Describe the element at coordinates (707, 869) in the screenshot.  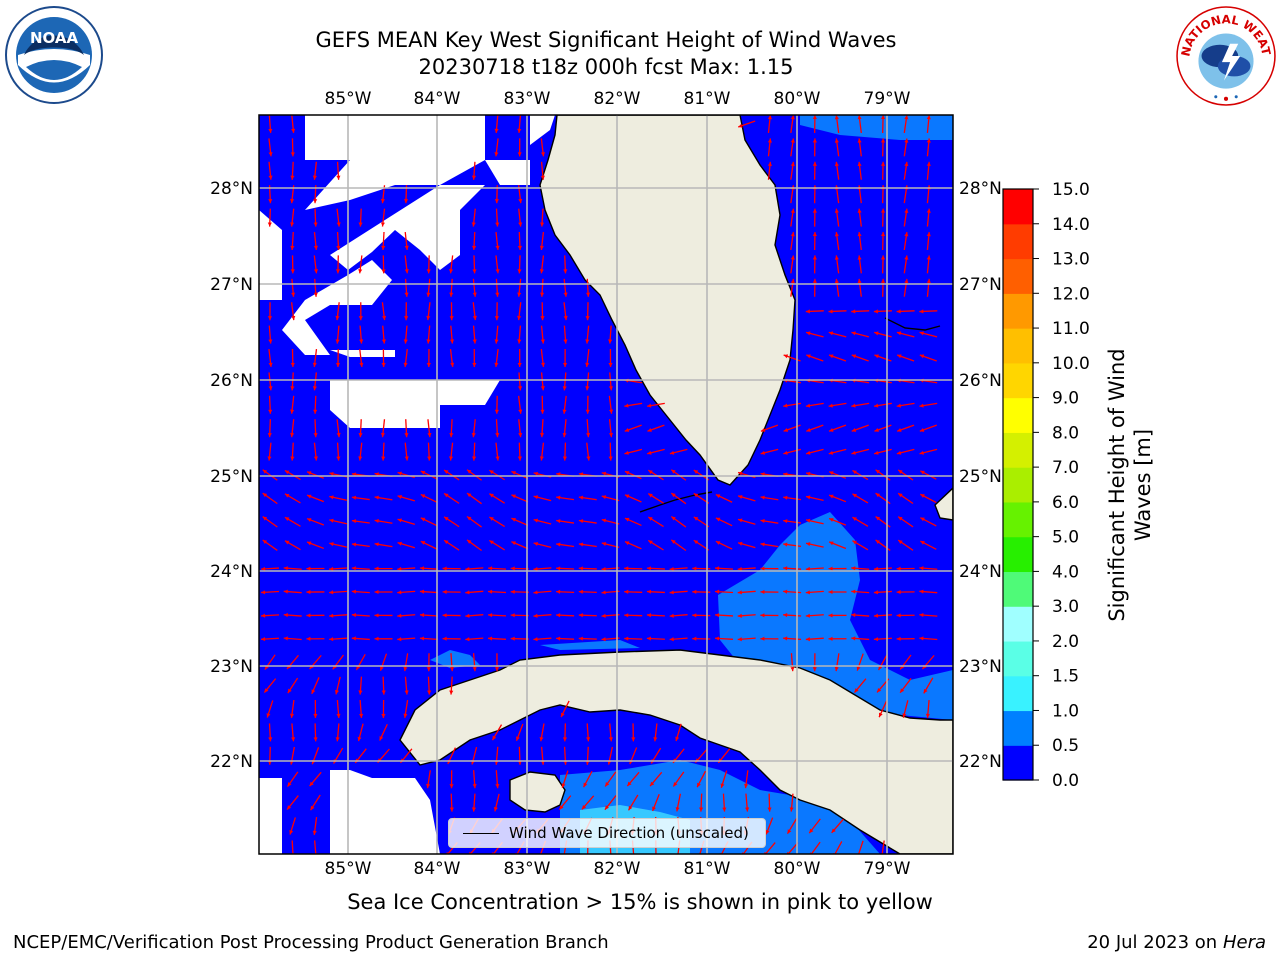
I see `lon-label-bottom: 81°W` at that location.